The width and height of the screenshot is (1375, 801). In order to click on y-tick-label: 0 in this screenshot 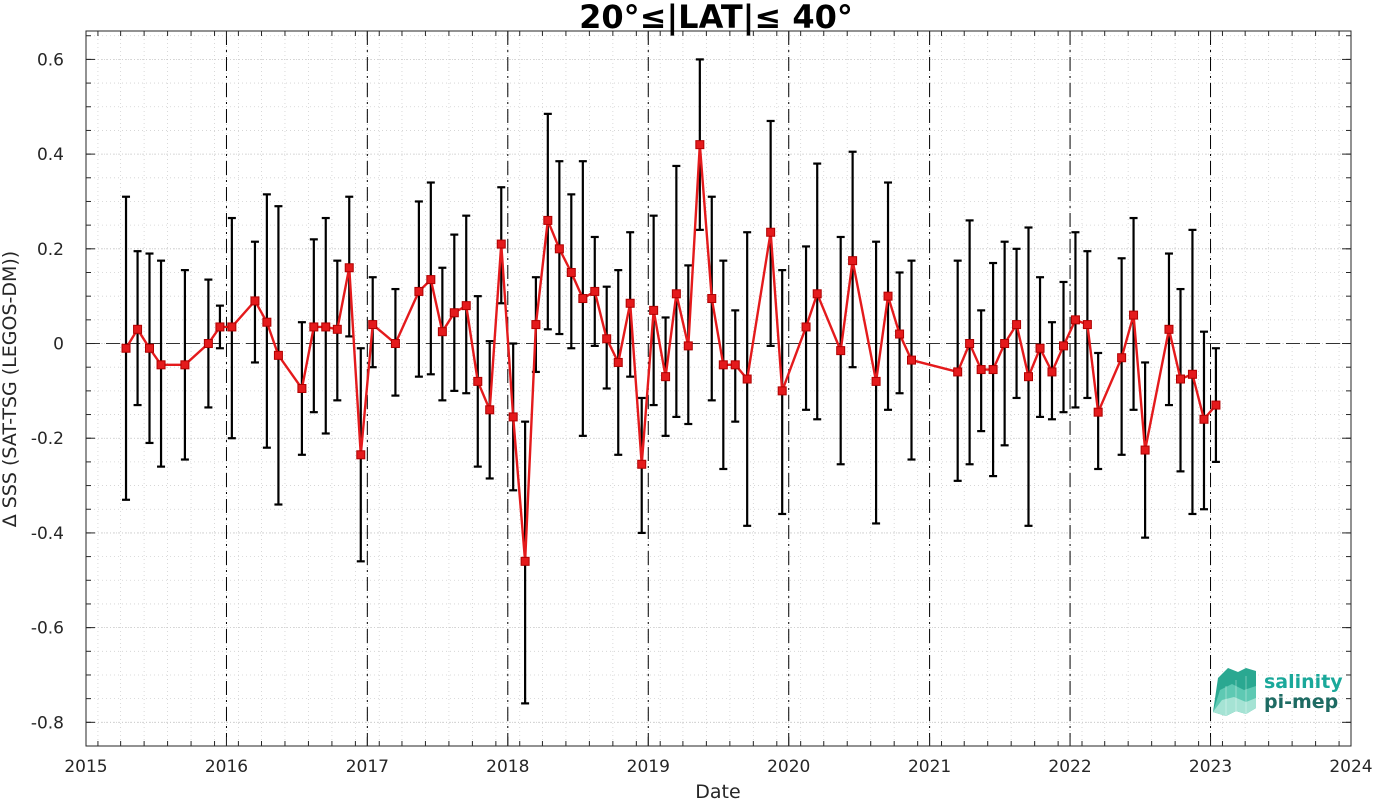, I will do `click(58, 345)`.